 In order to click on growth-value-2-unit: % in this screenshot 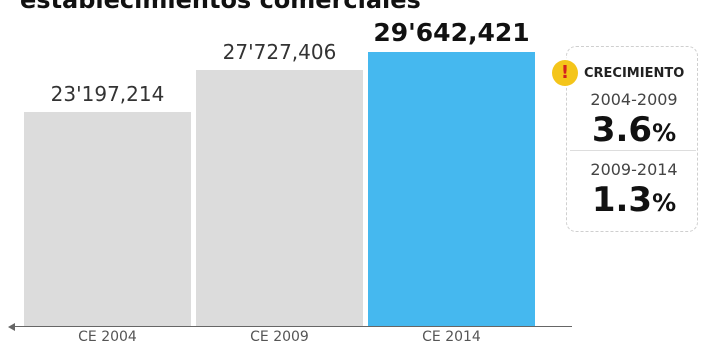, I will do `click(664, 203)`.